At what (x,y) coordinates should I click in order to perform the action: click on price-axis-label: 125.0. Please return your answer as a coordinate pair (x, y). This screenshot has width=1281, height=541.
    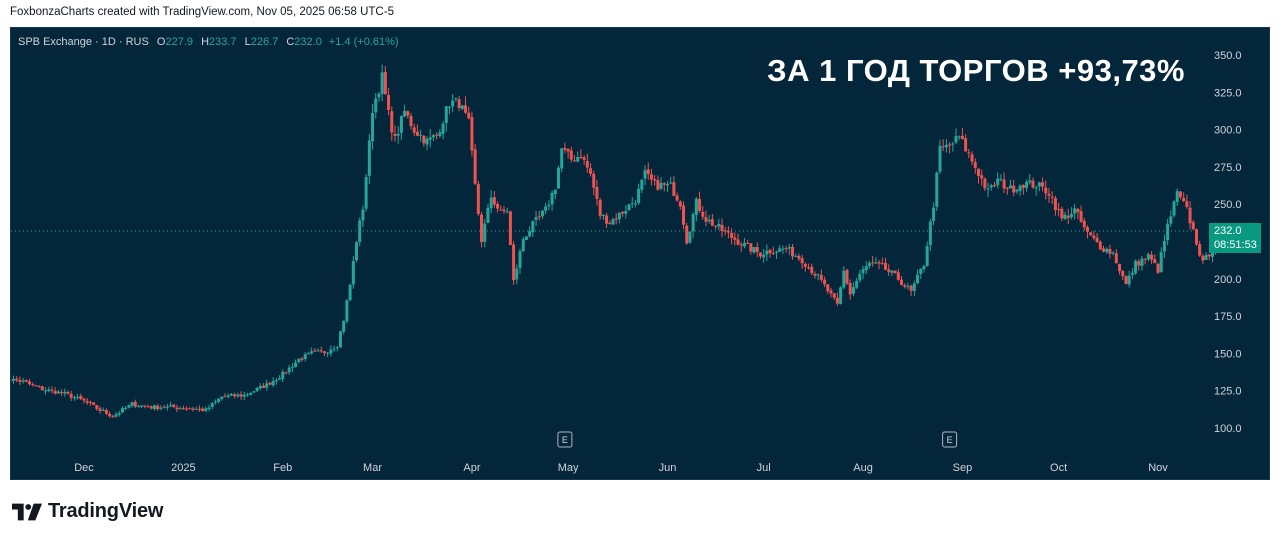
    Looking at the image, I should click on (1228, 392).